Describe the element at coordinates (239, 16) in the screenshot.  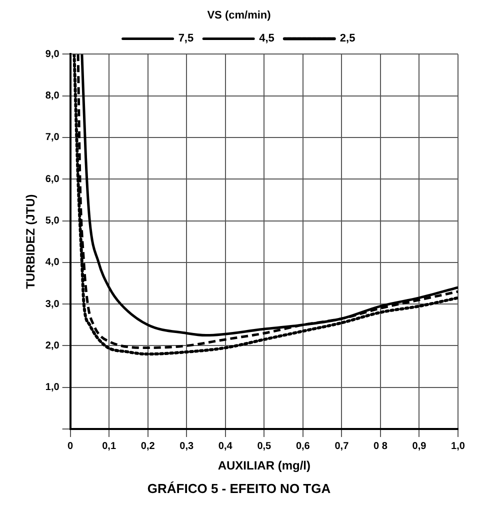
I see `legend-title: VS (cm/min)` at that location.